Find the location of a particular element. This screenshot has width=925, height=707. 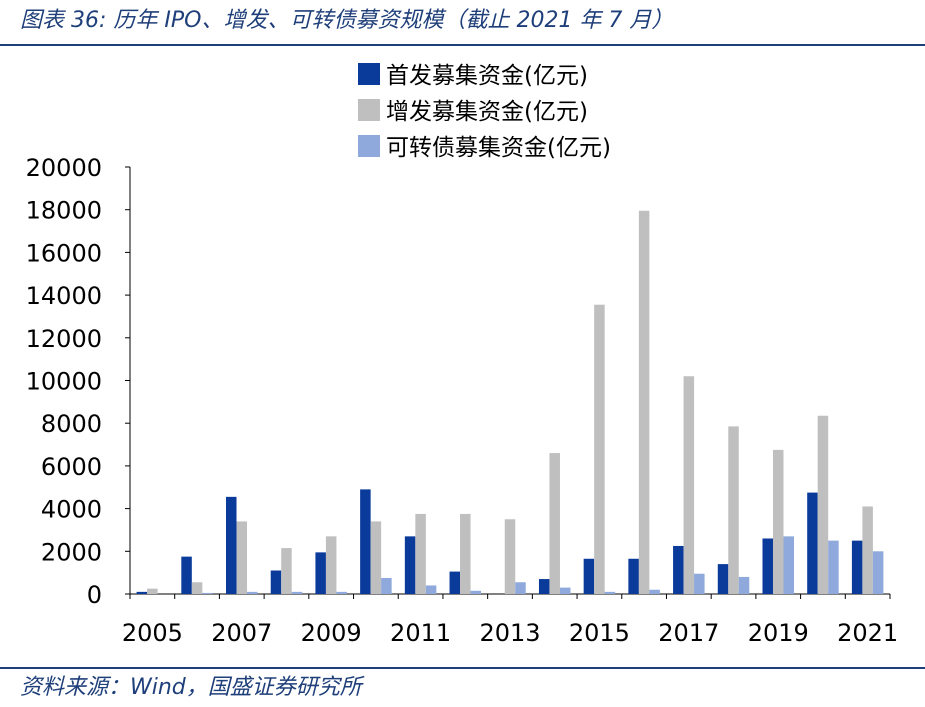

bar-2-2010 is located at coordinates (376, 557).